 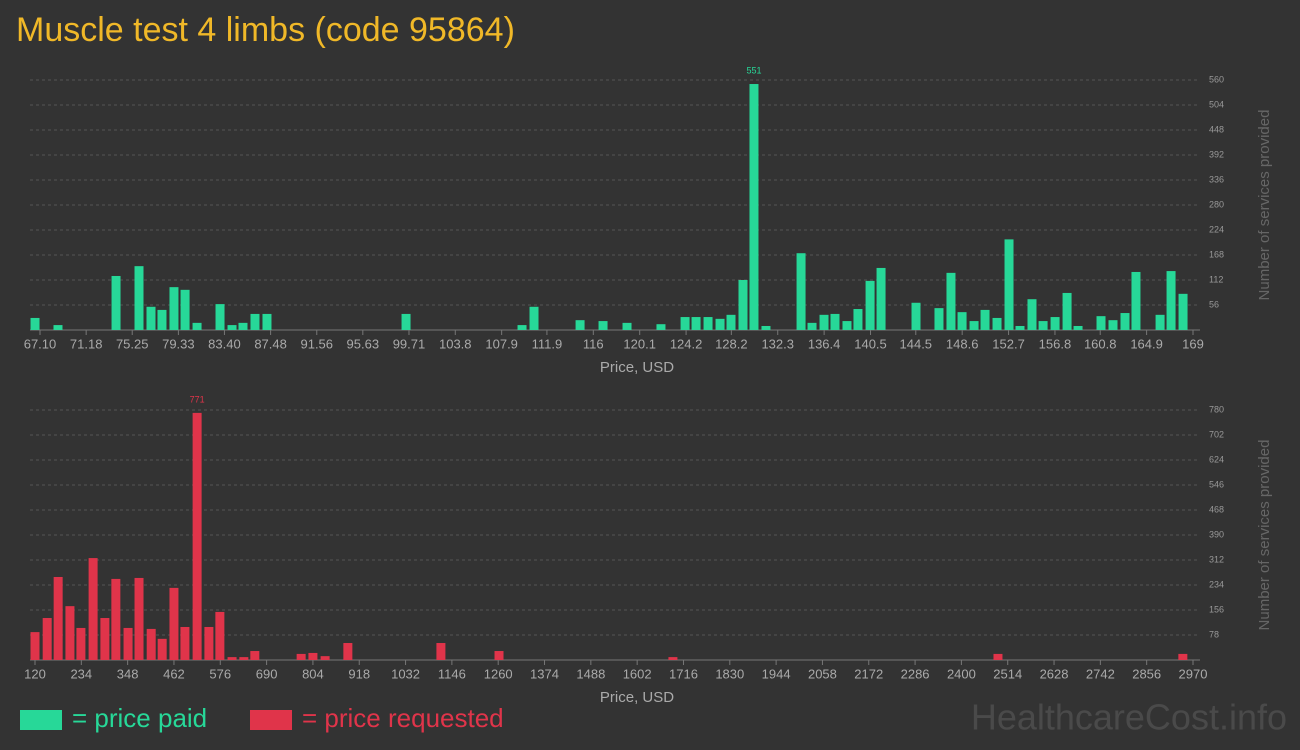 What do you see at coordinates (590, 673) in the screenshot?
I see `x-tick-label: 1488` at bounding box center [590, 673].